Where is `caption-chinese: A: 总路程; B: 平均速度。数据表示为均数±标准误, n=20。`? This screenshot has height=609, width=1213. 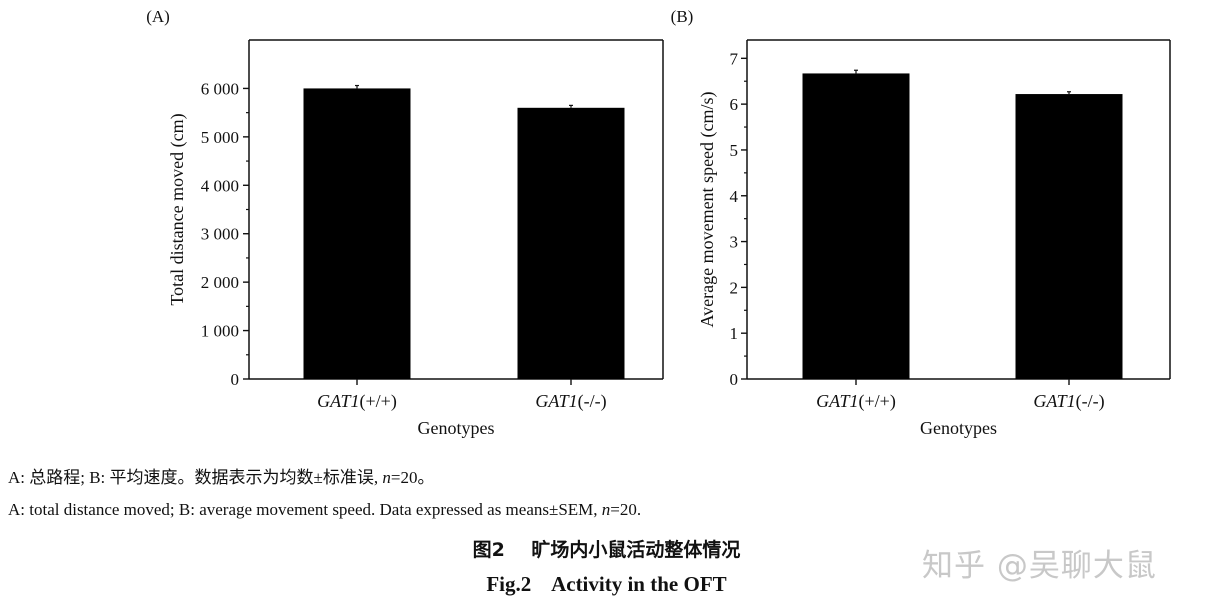
caption-chinese: A: 总路程; B: 平均速度。数据表示为均数±标准误, n=20。 is located at coordinates (221, 475).